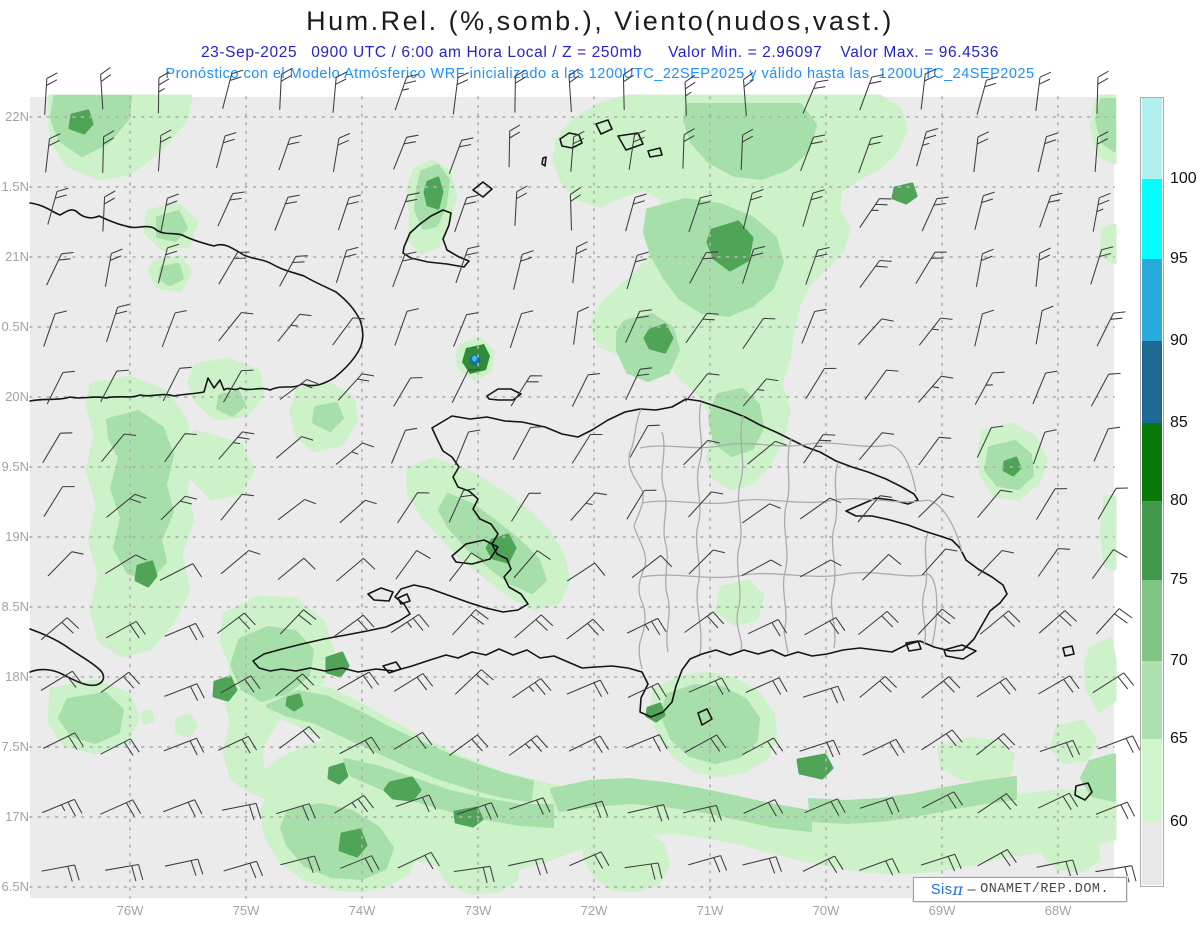 The width and height of the screenshot is (1200, 927). What do you see at coordinates (362, 910) in the screenshot?
I see `lon-label-74W: 74W` at bounding box center [362, 910].